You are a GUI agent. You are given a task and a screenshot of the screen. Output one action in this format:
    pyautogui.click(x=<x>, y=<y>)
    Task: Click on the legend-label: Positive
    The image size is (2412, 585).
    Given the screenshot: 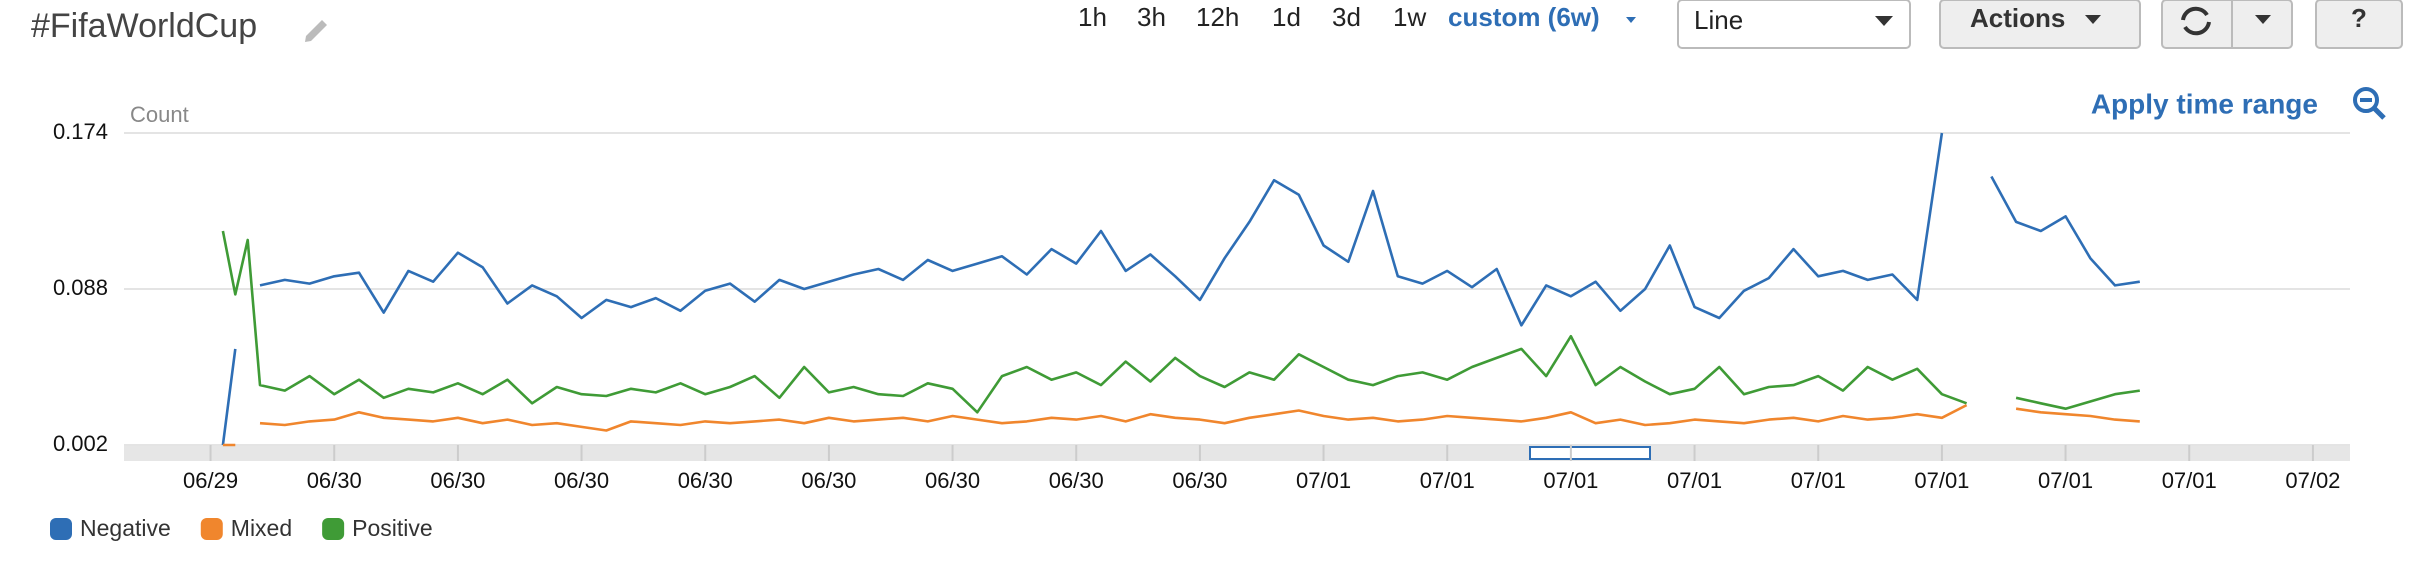 What is the action you would take?
    pyautogui.click(x=392, y=528)
    